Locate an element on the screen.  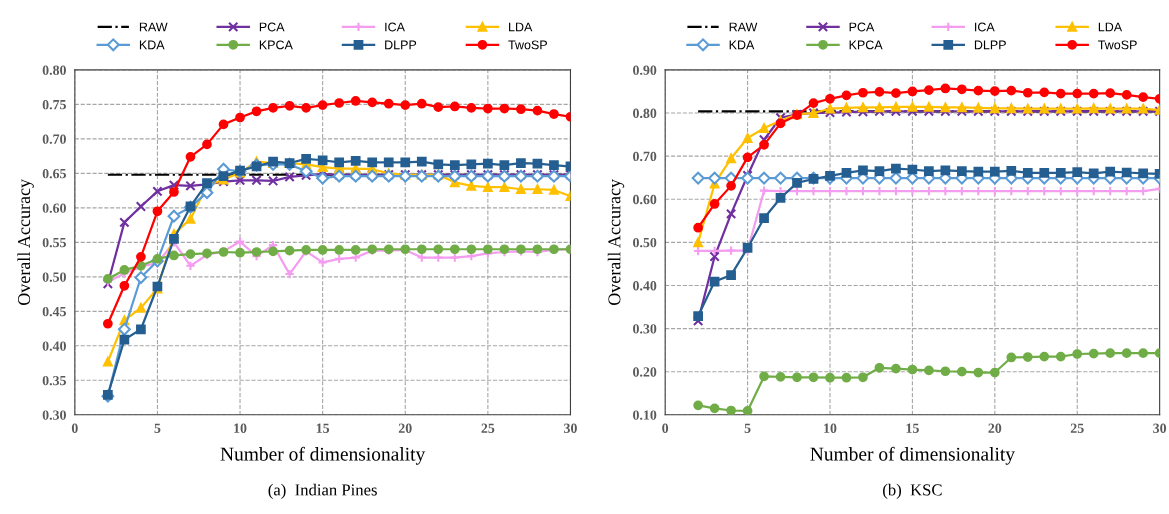
y-tick-label: 0.10 is located at coordinates (645, 415).